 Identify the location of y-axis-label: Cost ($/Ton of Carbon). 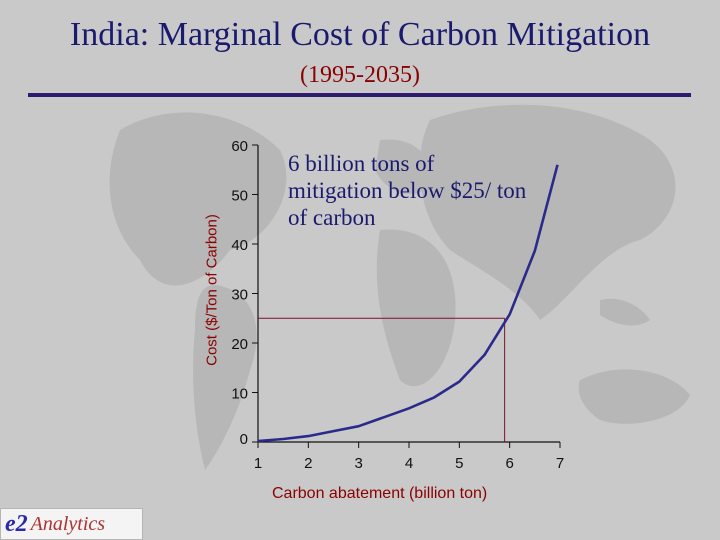
(212, 290).